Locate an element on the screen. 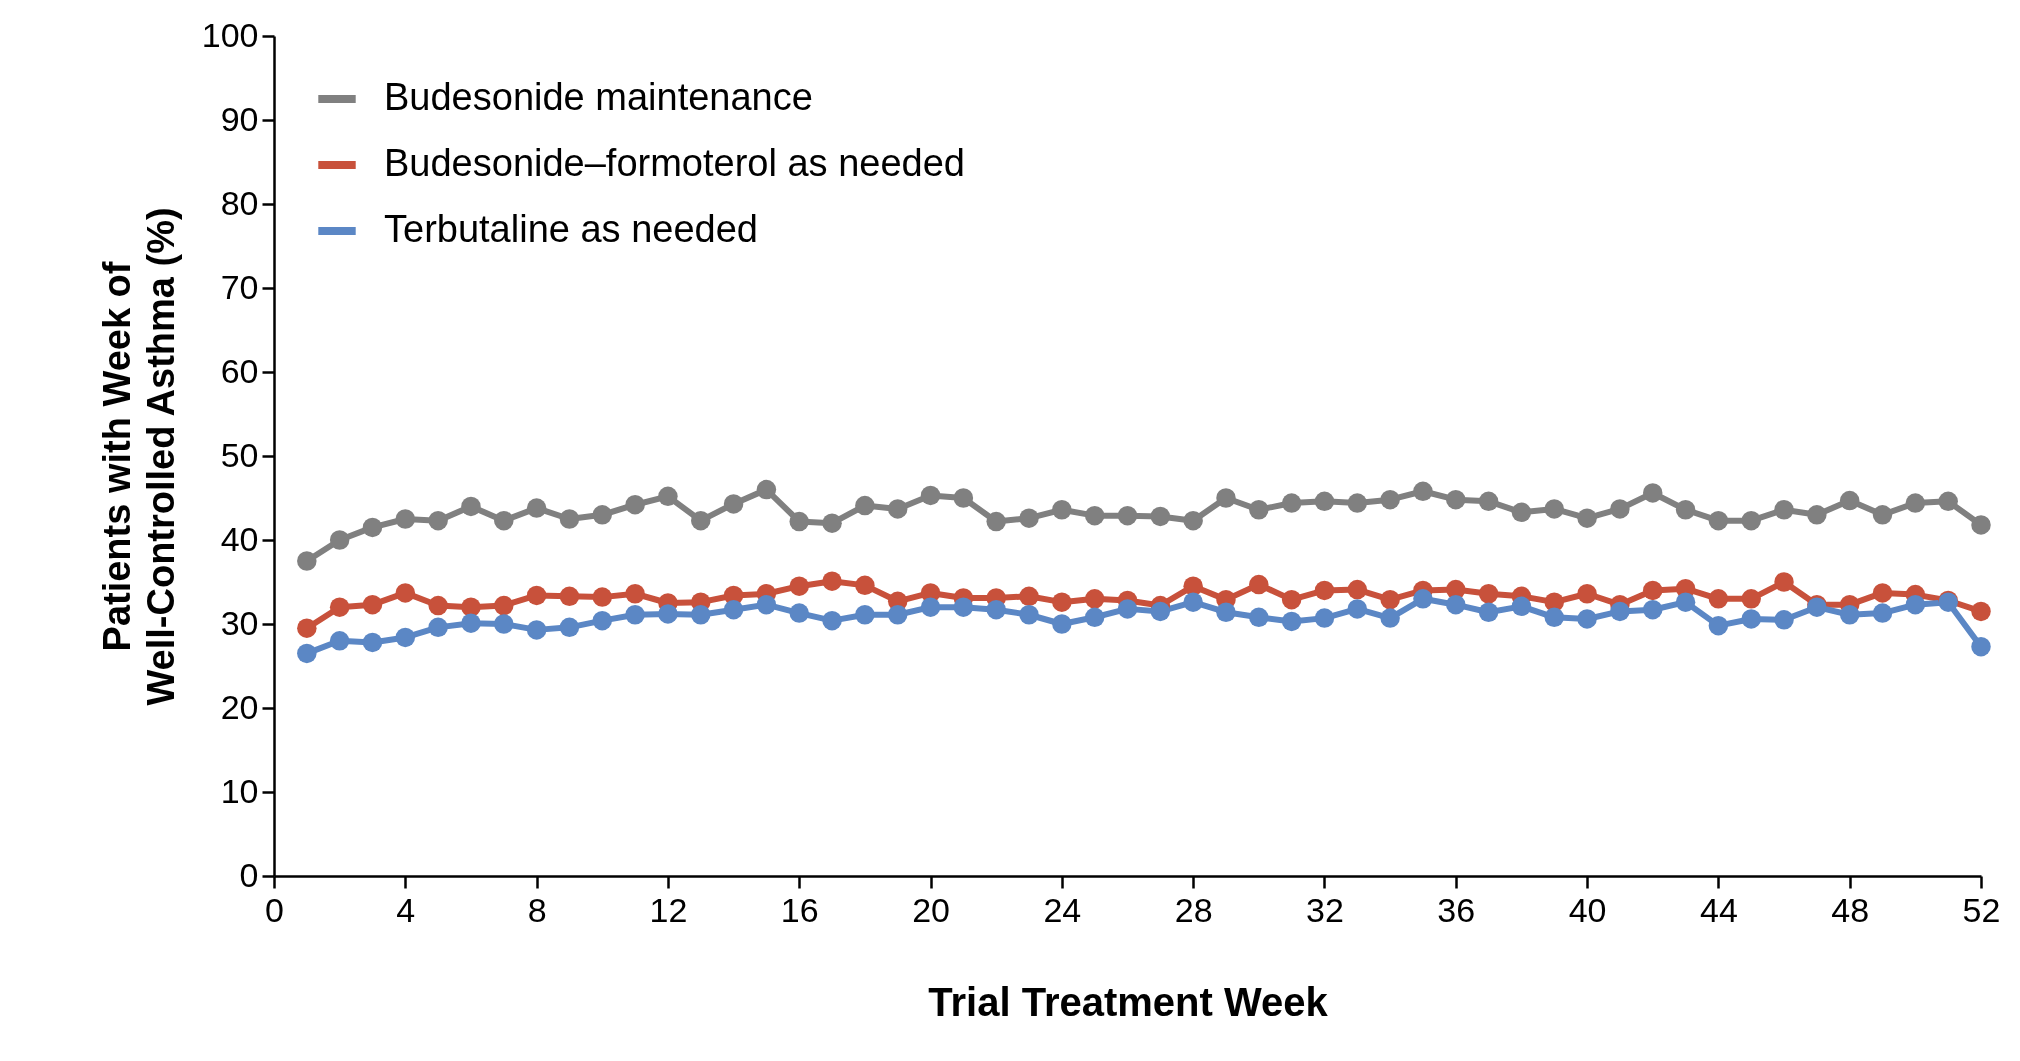 The height and width of the screenshot is (1061, 2020). y-tick-label: 10 is located at coordinates (239, 790).